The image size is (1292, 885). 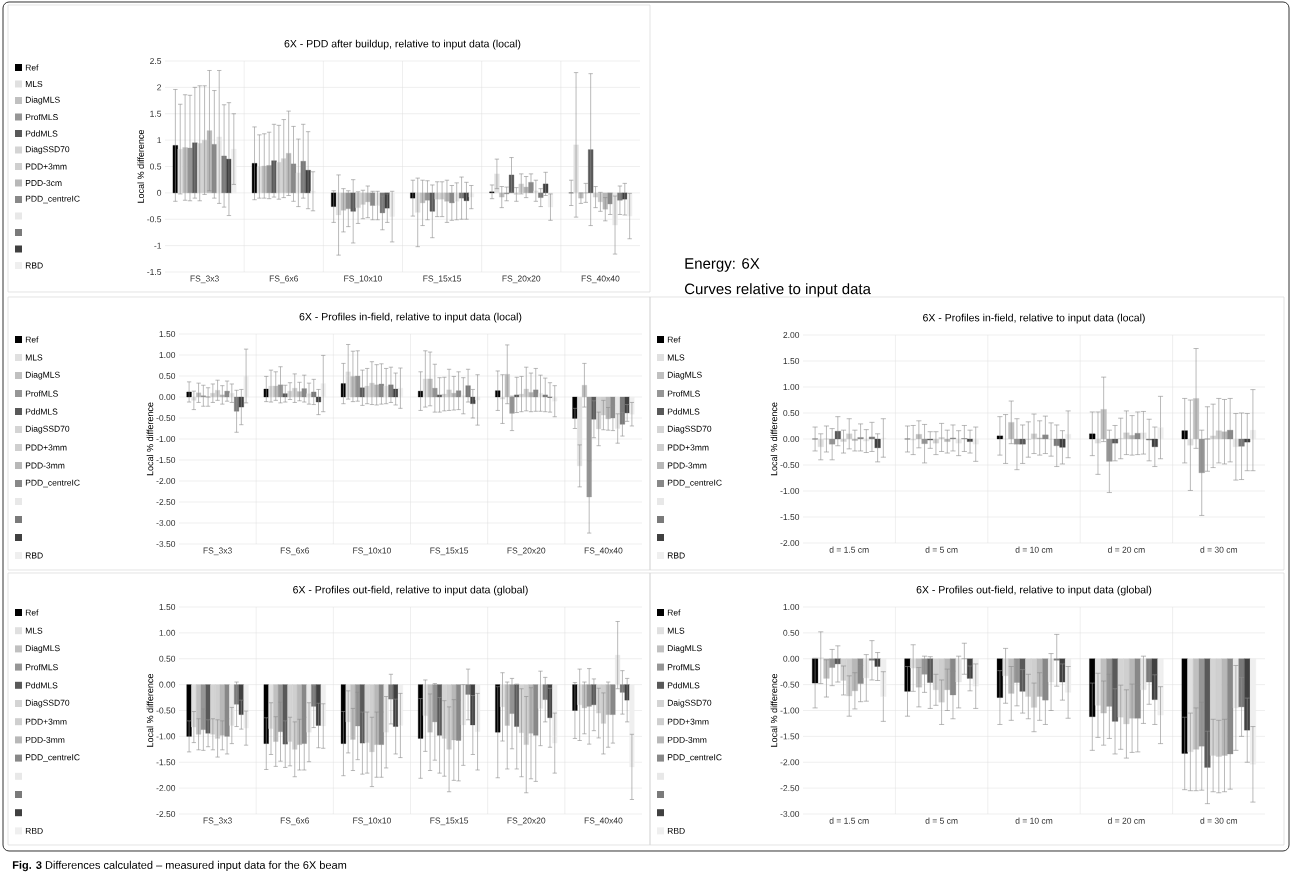 I want to click on y-tick-label: 2.5, so click(x=156, y=61).